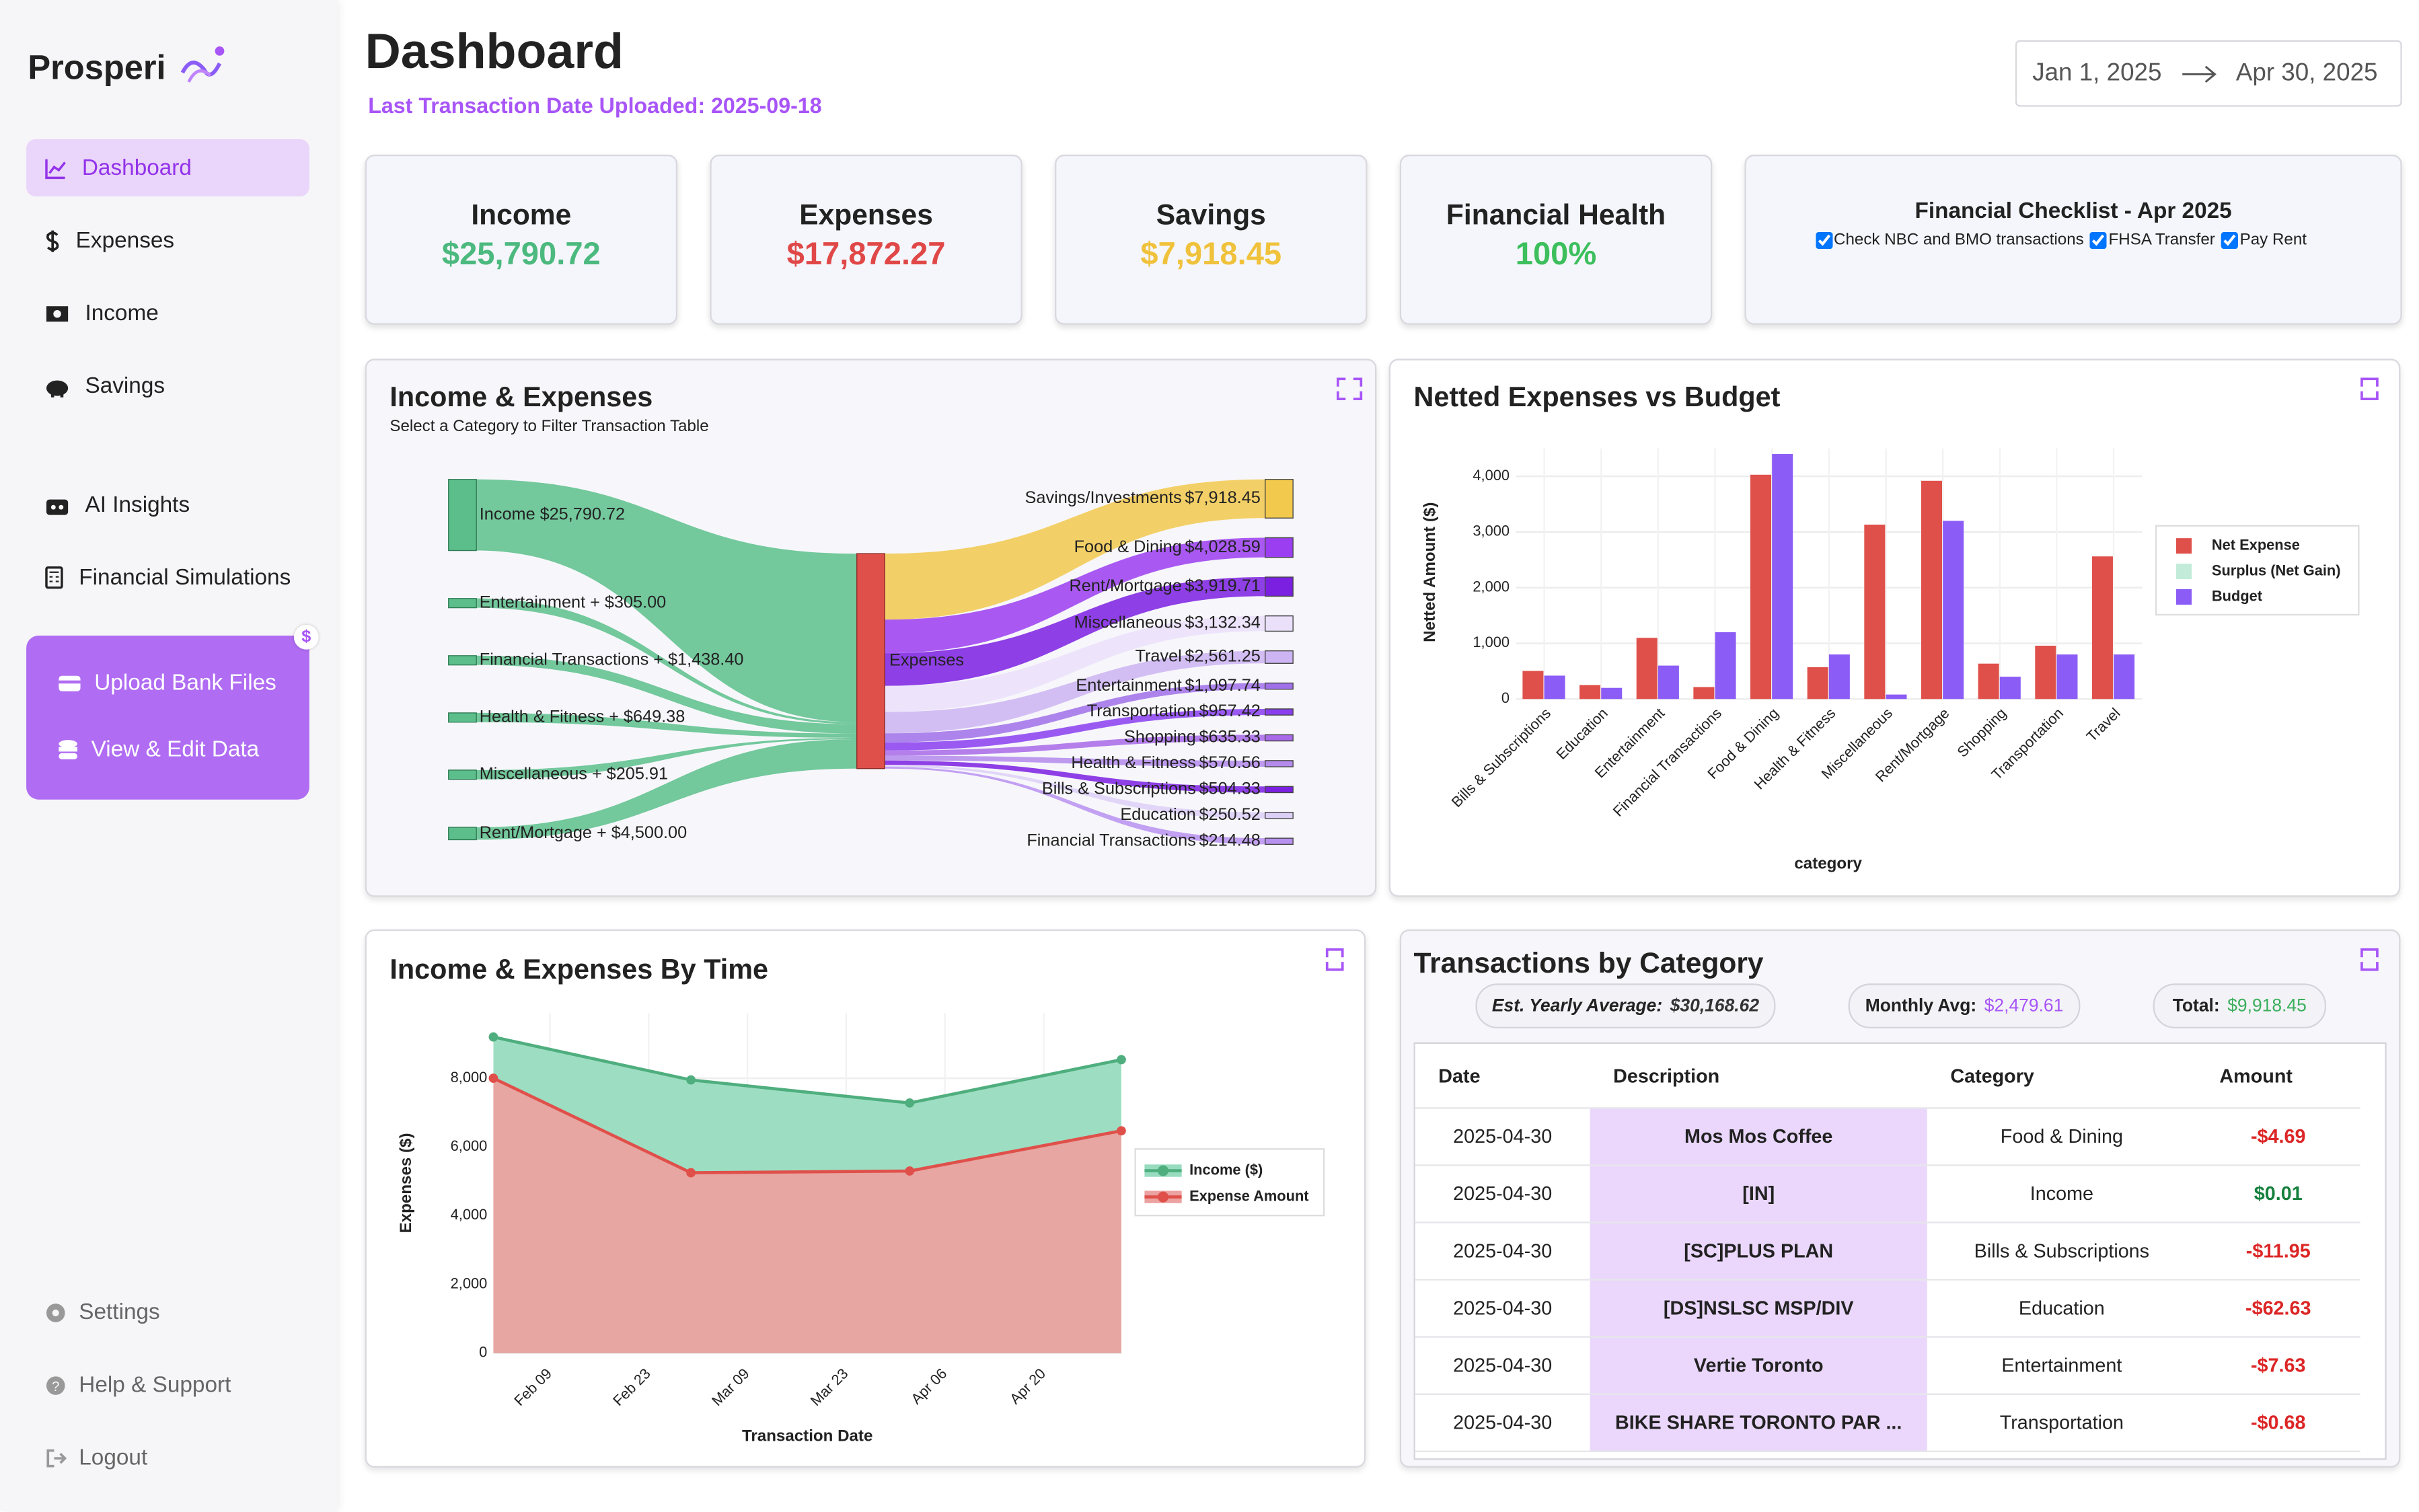 The height and width of the screenshot is (1512, 2419). What do you see at coordinates (691, 1173) in the screenshot?
I see `point` at bounding box center [691, 1173].